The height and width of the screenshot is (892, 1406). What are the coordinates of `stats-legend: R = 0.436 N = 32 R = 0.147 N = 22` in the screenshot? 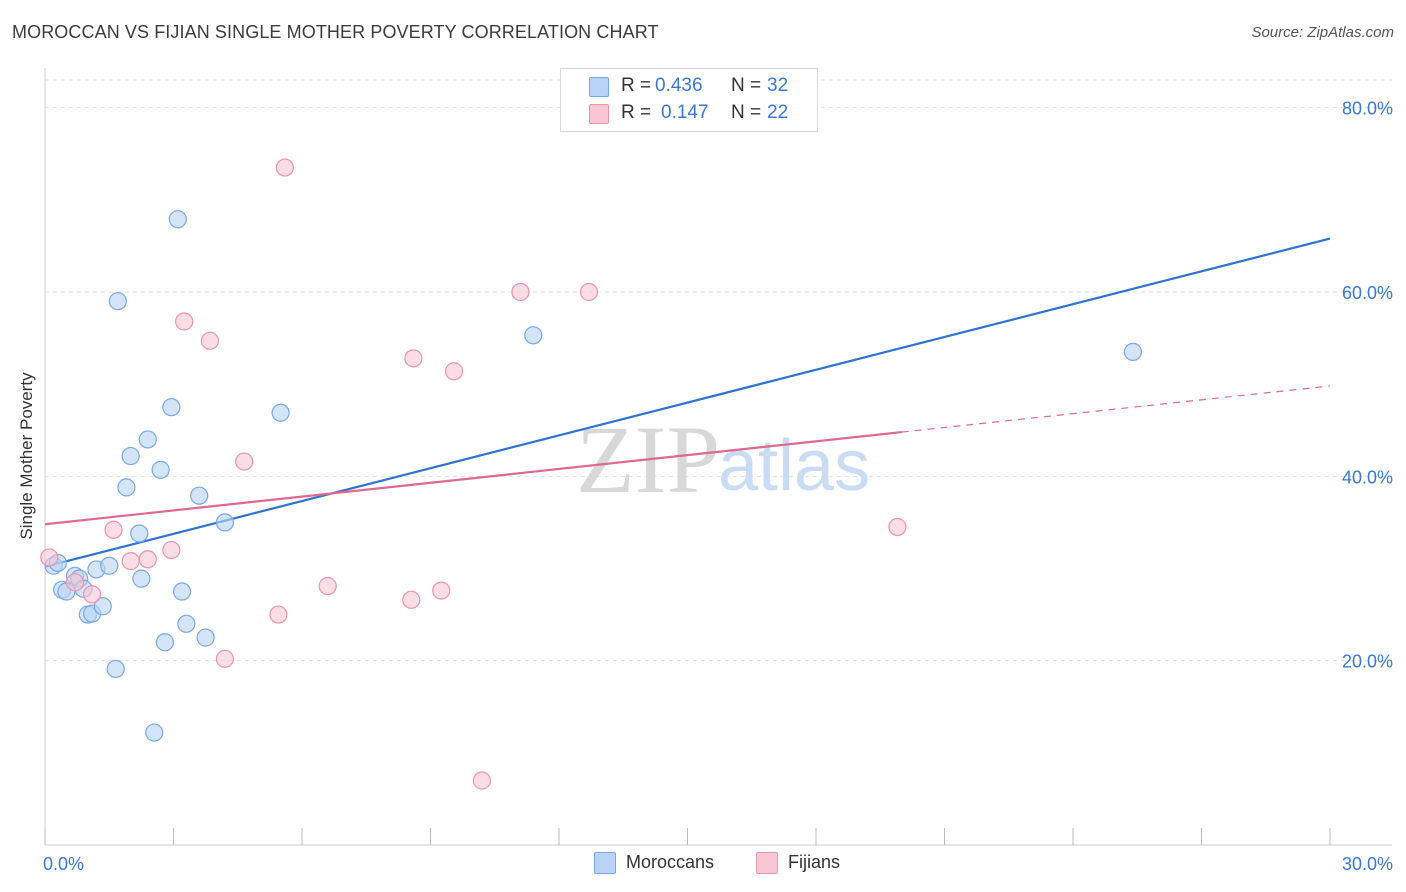 It's located at (689, 100).